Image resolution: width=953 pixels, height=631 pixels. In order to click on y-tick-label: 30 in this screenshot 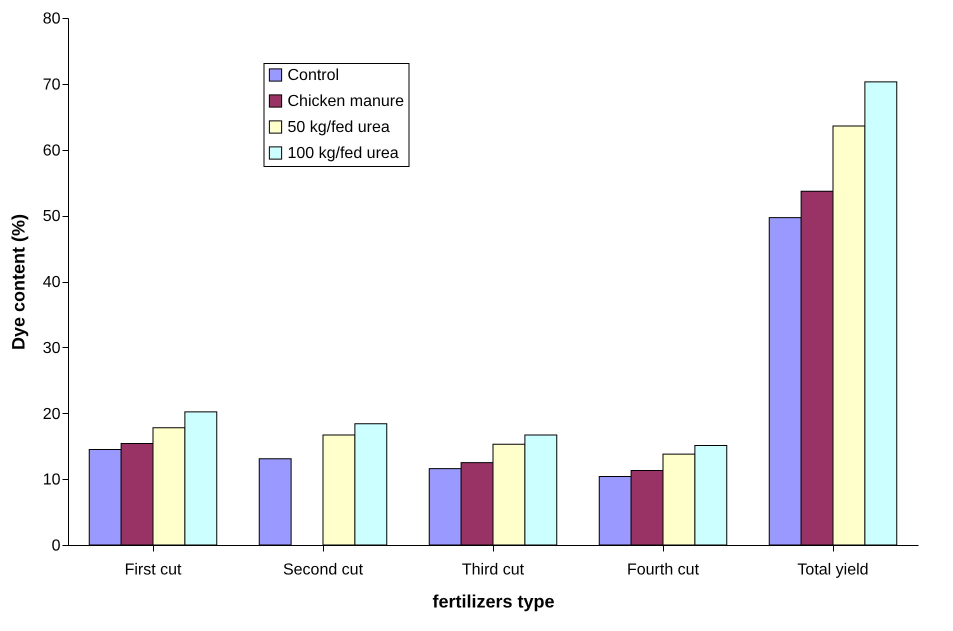, I will do `click(51, 348)`.